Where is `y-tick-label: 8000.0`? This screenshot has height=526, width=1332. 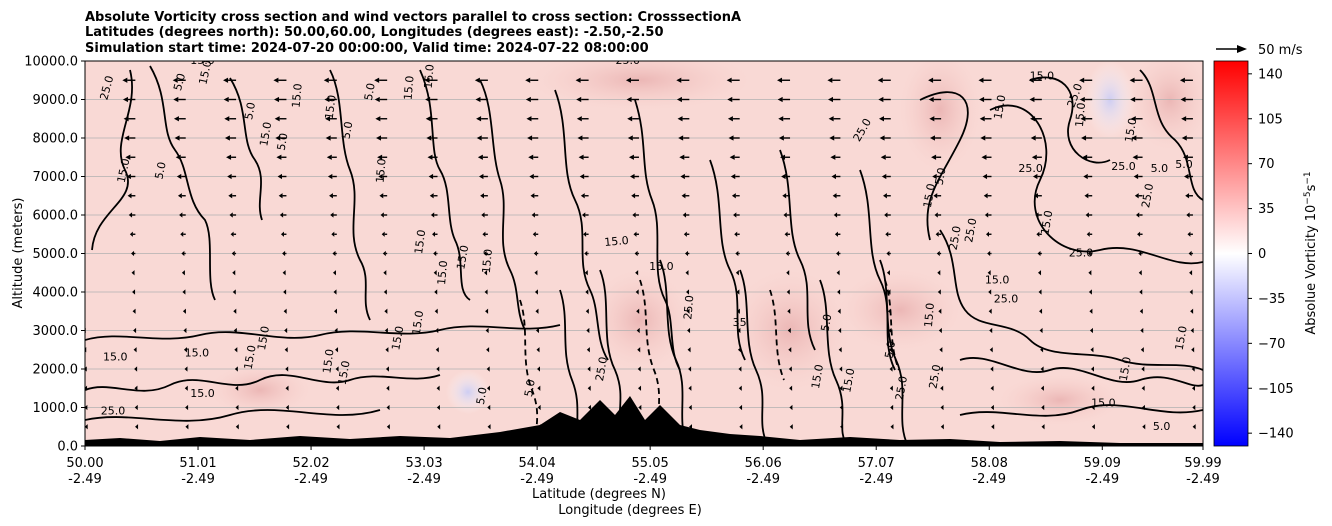 y-tick-label: 8000.0 is located at coordinates (56, 139).